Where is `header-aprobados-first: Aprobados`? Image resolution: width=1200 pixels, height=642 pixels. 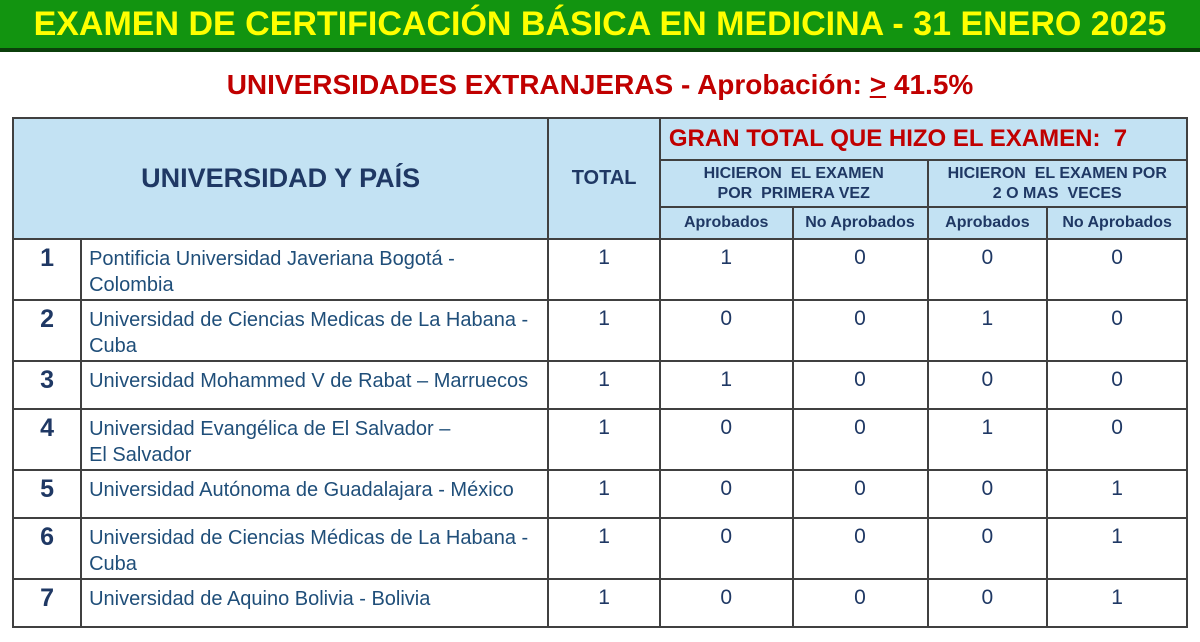
header-aprobados-first: Aprobados is located at coordinates (726, 223).